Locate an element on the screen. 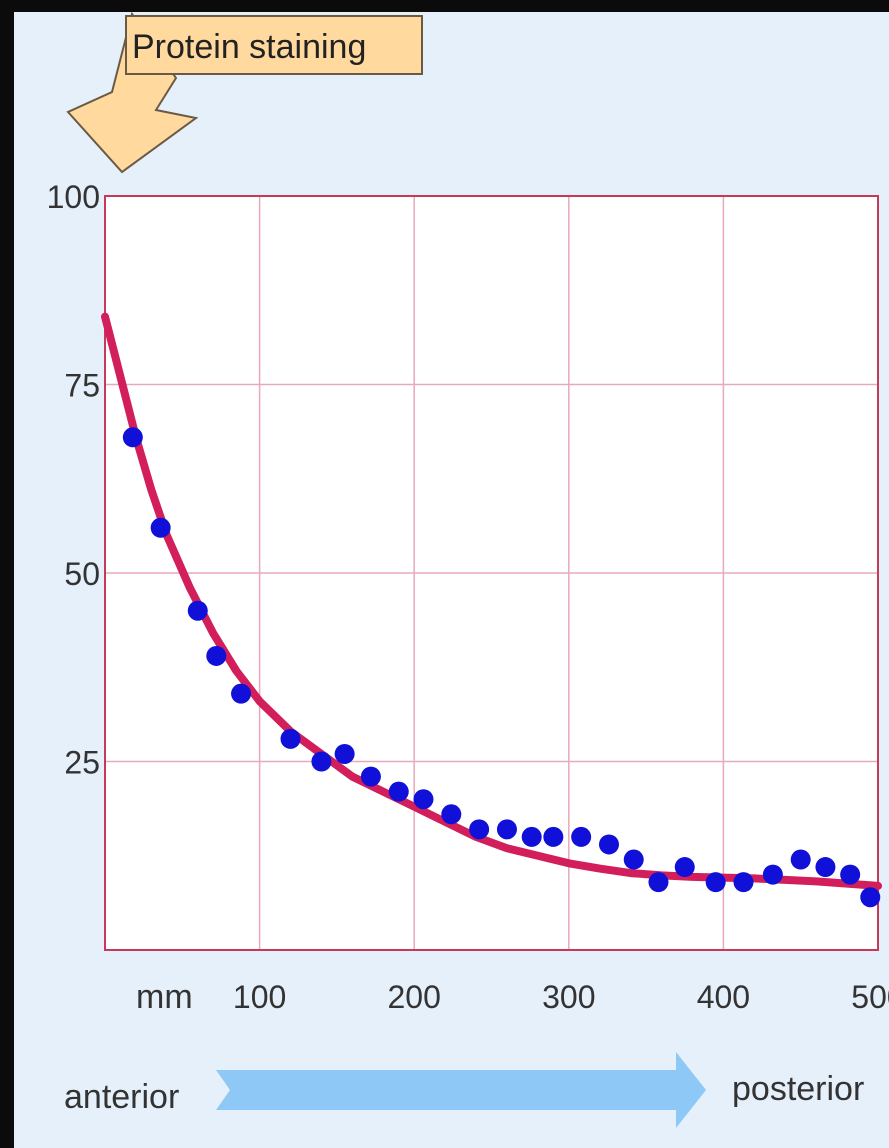 The height and width of the screenshot is (1148, 889). anterior-label: anterior is located at coordinates (121, 1097).